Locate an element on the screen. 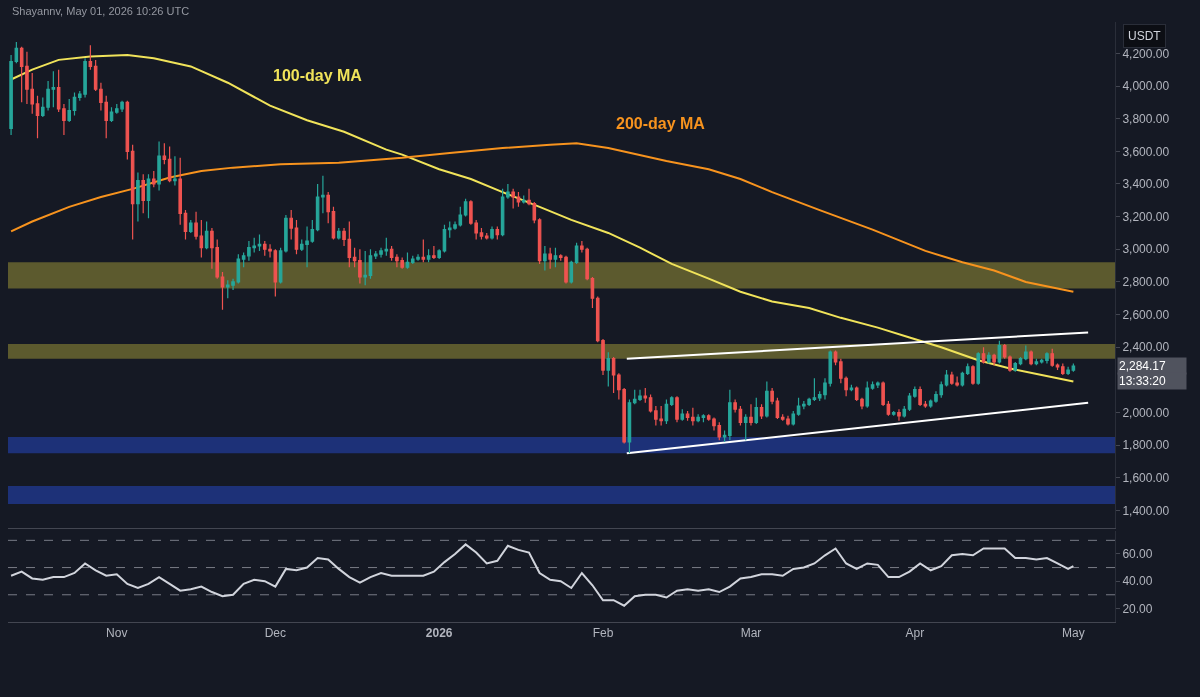 The image size is (1200, 697). y-tick-label: 3,000.00 is located at coordinates (1146, 249).